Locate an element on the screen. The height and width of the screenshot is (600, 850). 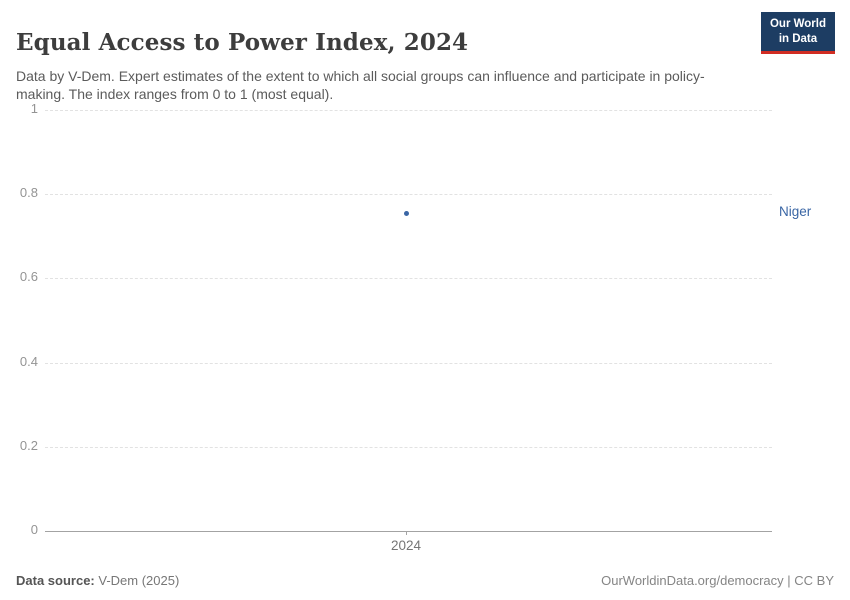
y-tick-label: 1 is located at coordinates (34, 108).